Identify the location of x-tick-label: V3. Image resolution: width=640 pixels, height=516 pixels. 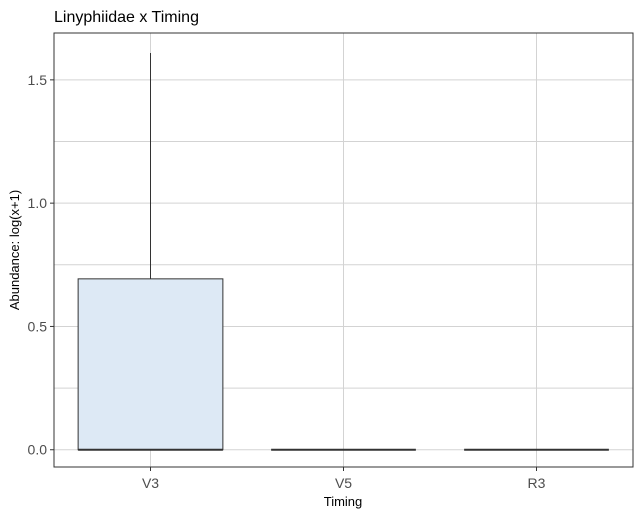
(150, 483).